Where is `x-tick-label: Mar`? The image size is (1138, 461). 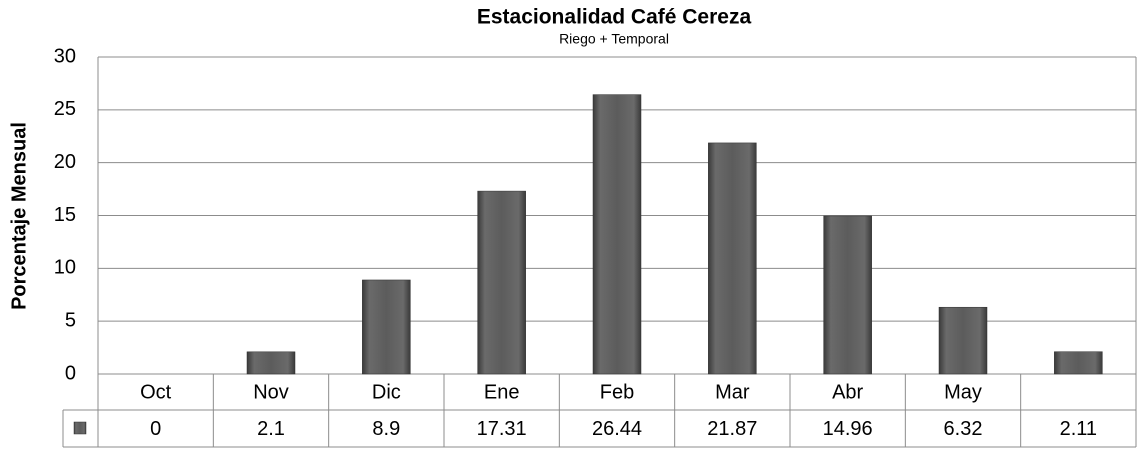
x-tick-label: Mar is located at coordinates (732, 392).